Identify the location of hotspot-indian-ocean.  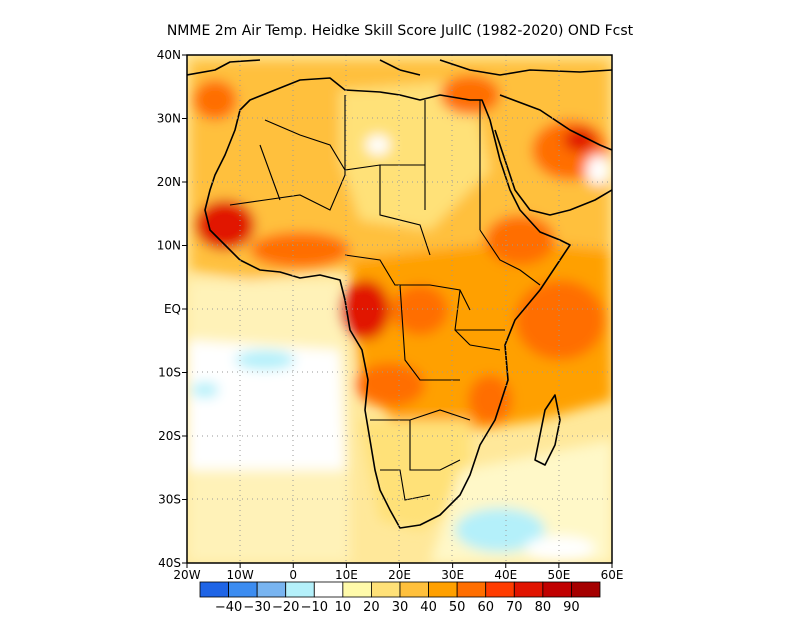
(560, 320).